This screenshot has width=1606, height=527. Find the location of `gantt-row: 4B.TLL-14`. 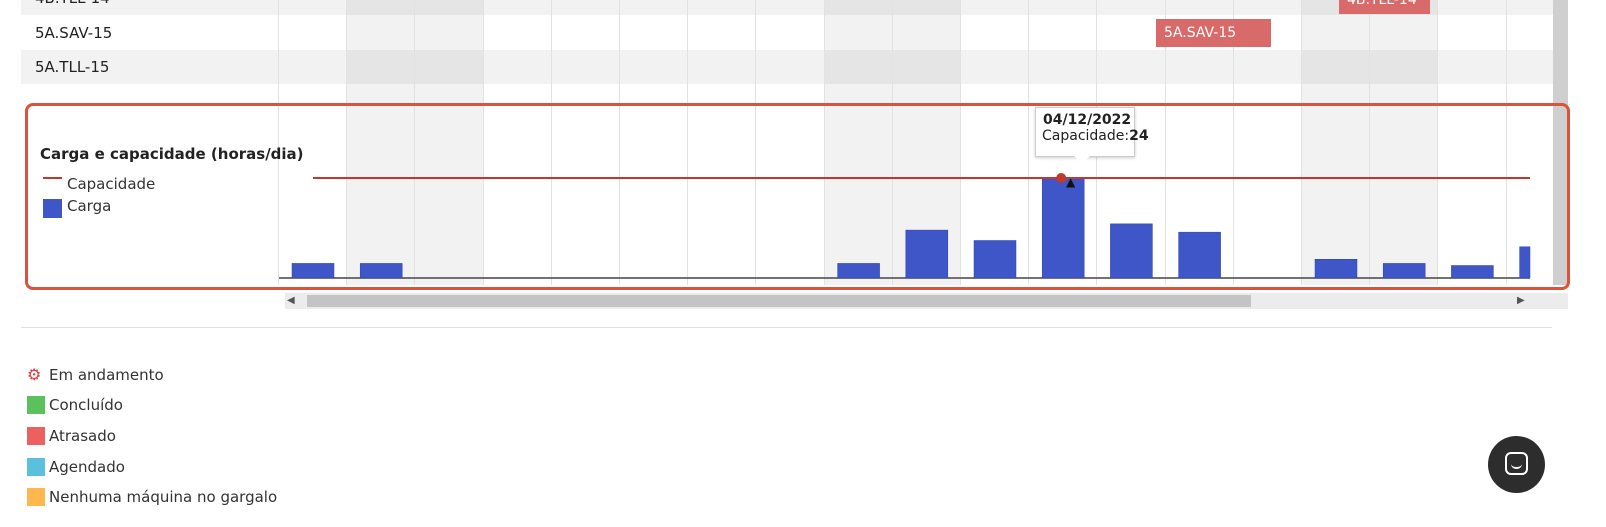

gantt-row: 4B.TLL-14 is located at coordinates (787, 7).